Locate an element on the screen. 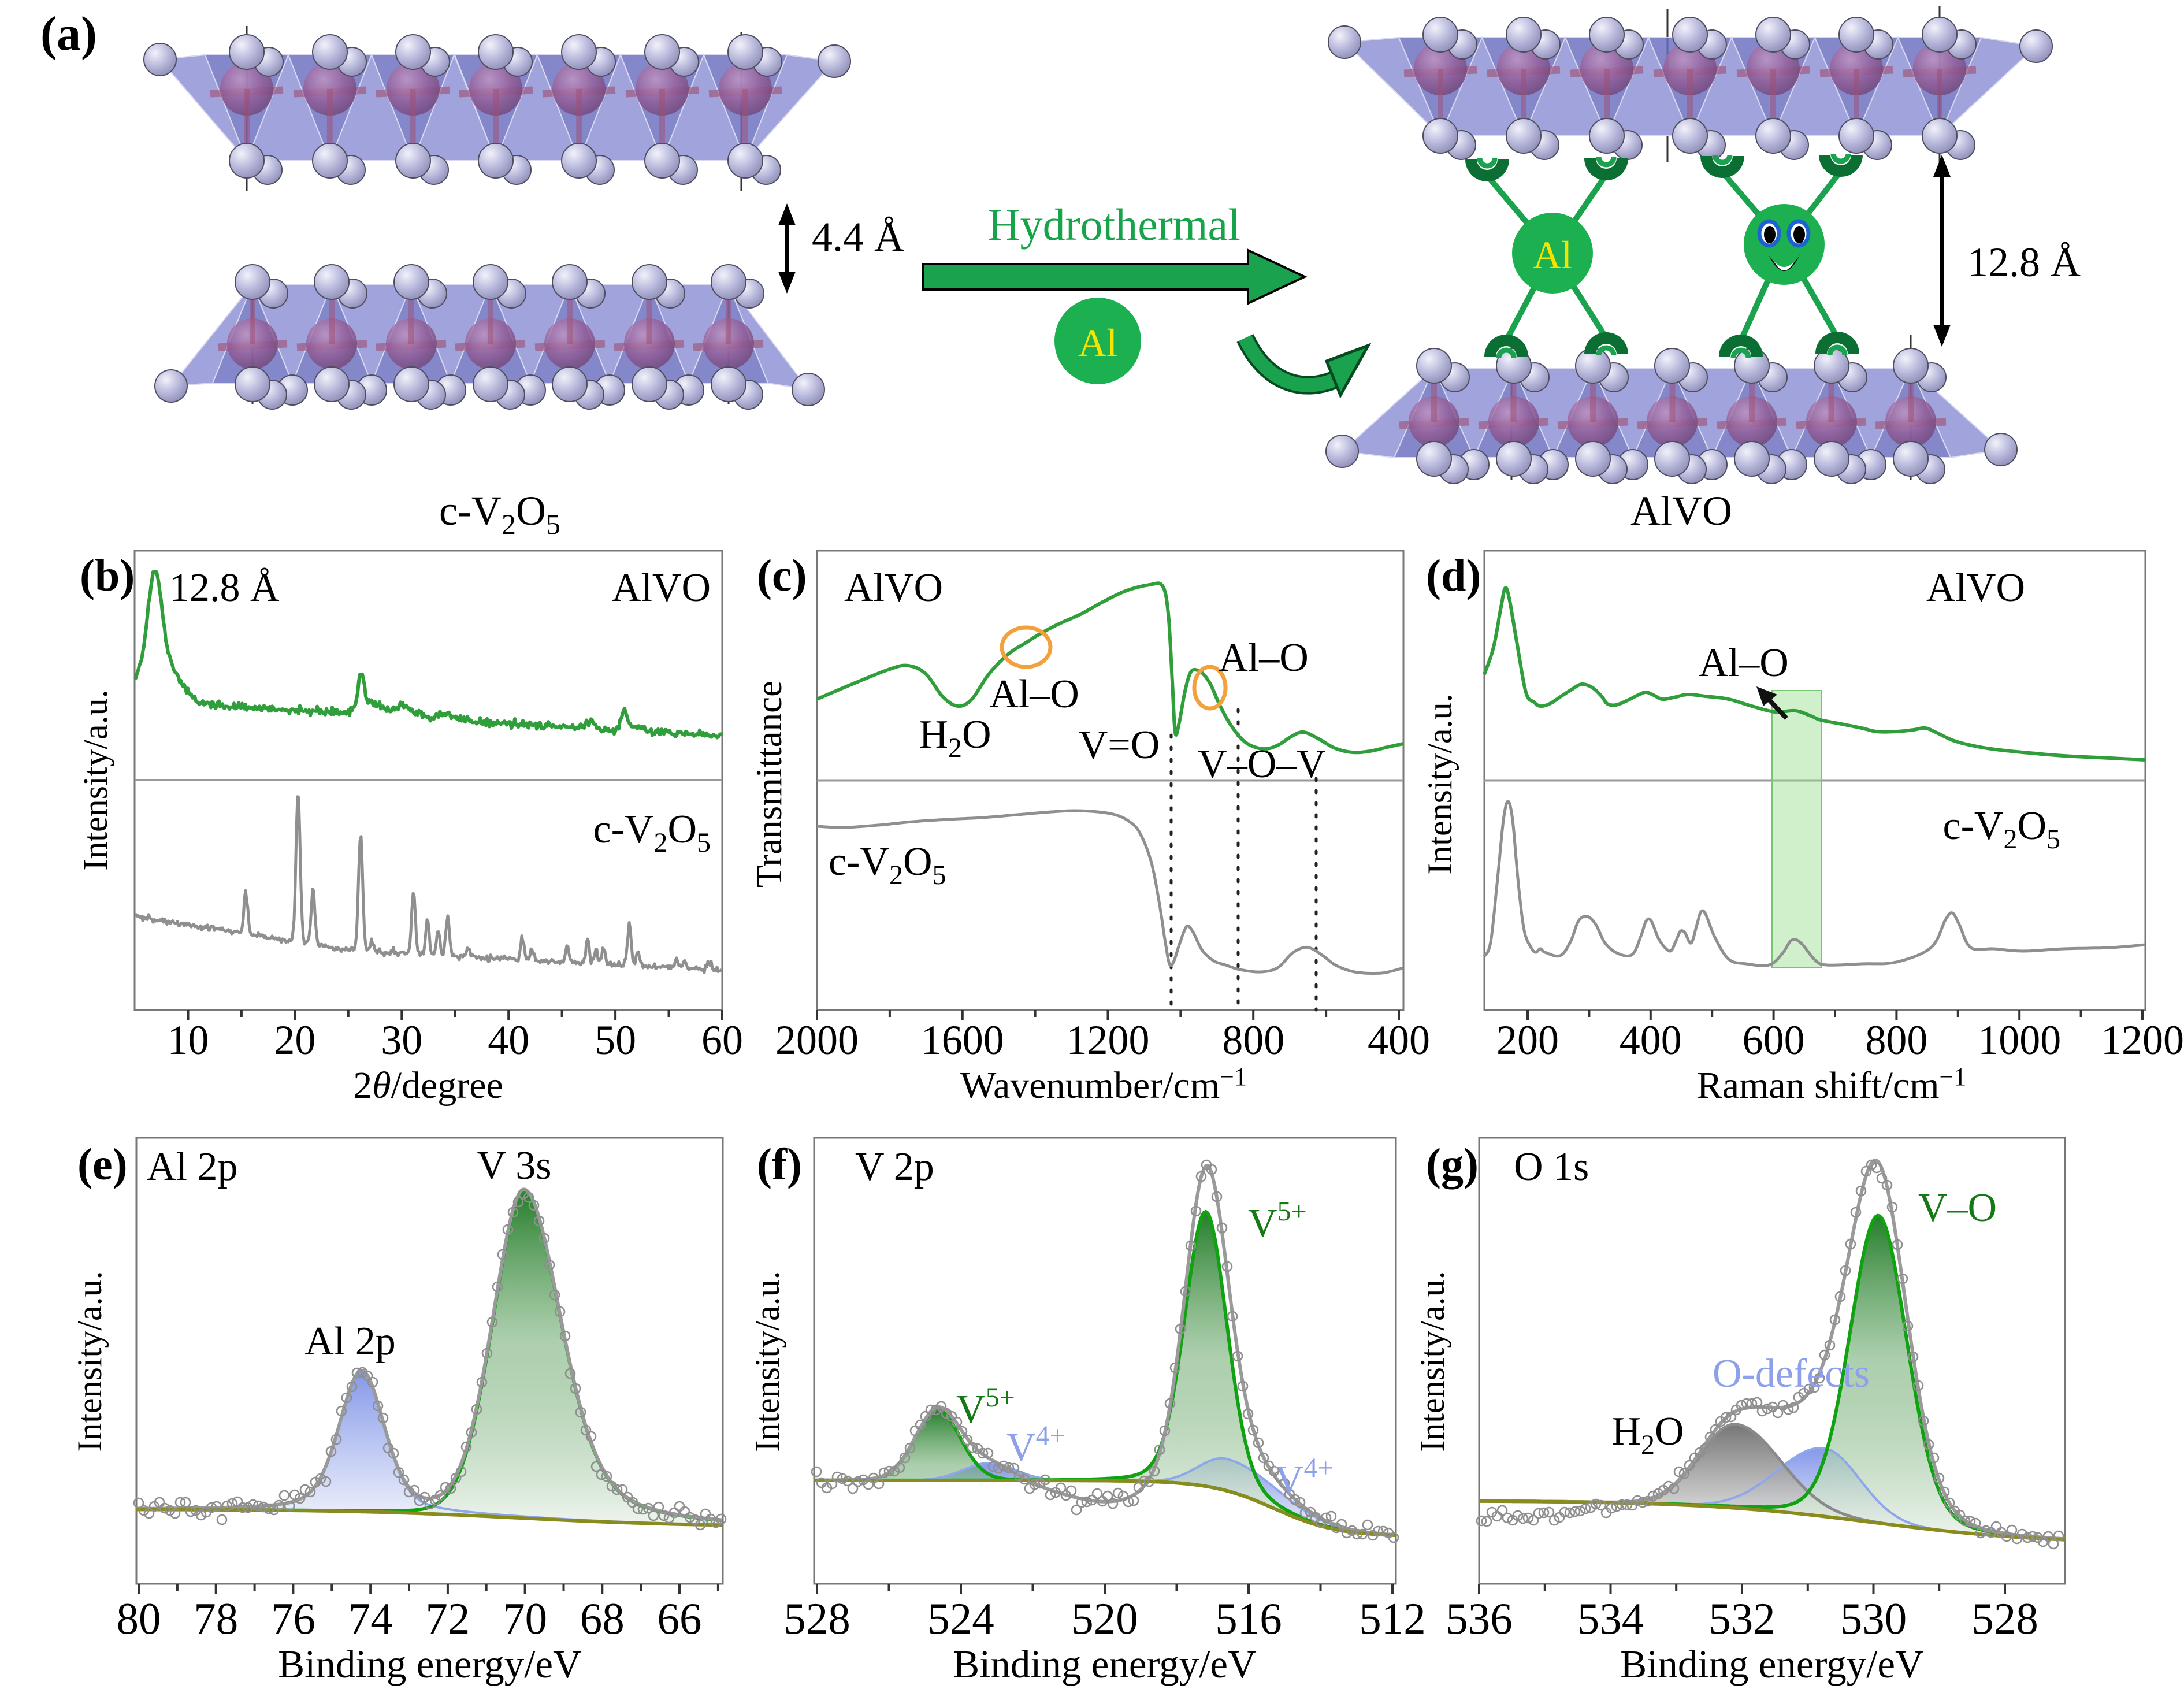 Image resolution: width=2184 pixels, height=1689 pixels. svg-text: 536 is located at coordinates (1479, 1618).